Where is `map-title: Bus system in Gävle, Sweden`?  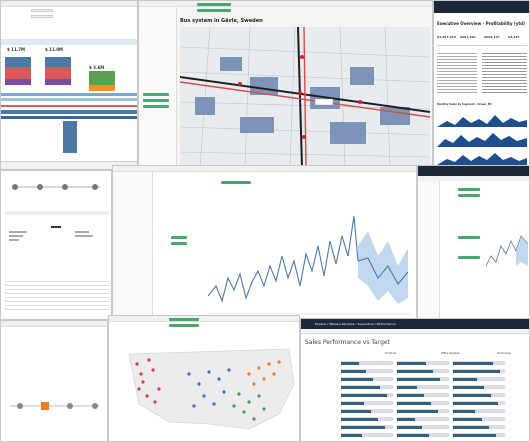
map-title: Bus system in Gävle, Sweden is located at coordinates (221, 21).